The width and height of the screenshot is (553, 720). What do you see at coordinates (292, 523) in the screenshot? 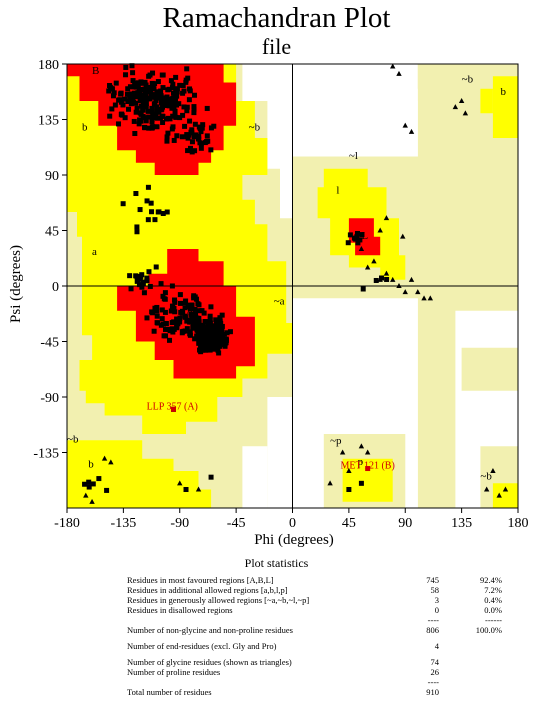
I see `x-tick-label: 0` at bounding box center [292, 523].